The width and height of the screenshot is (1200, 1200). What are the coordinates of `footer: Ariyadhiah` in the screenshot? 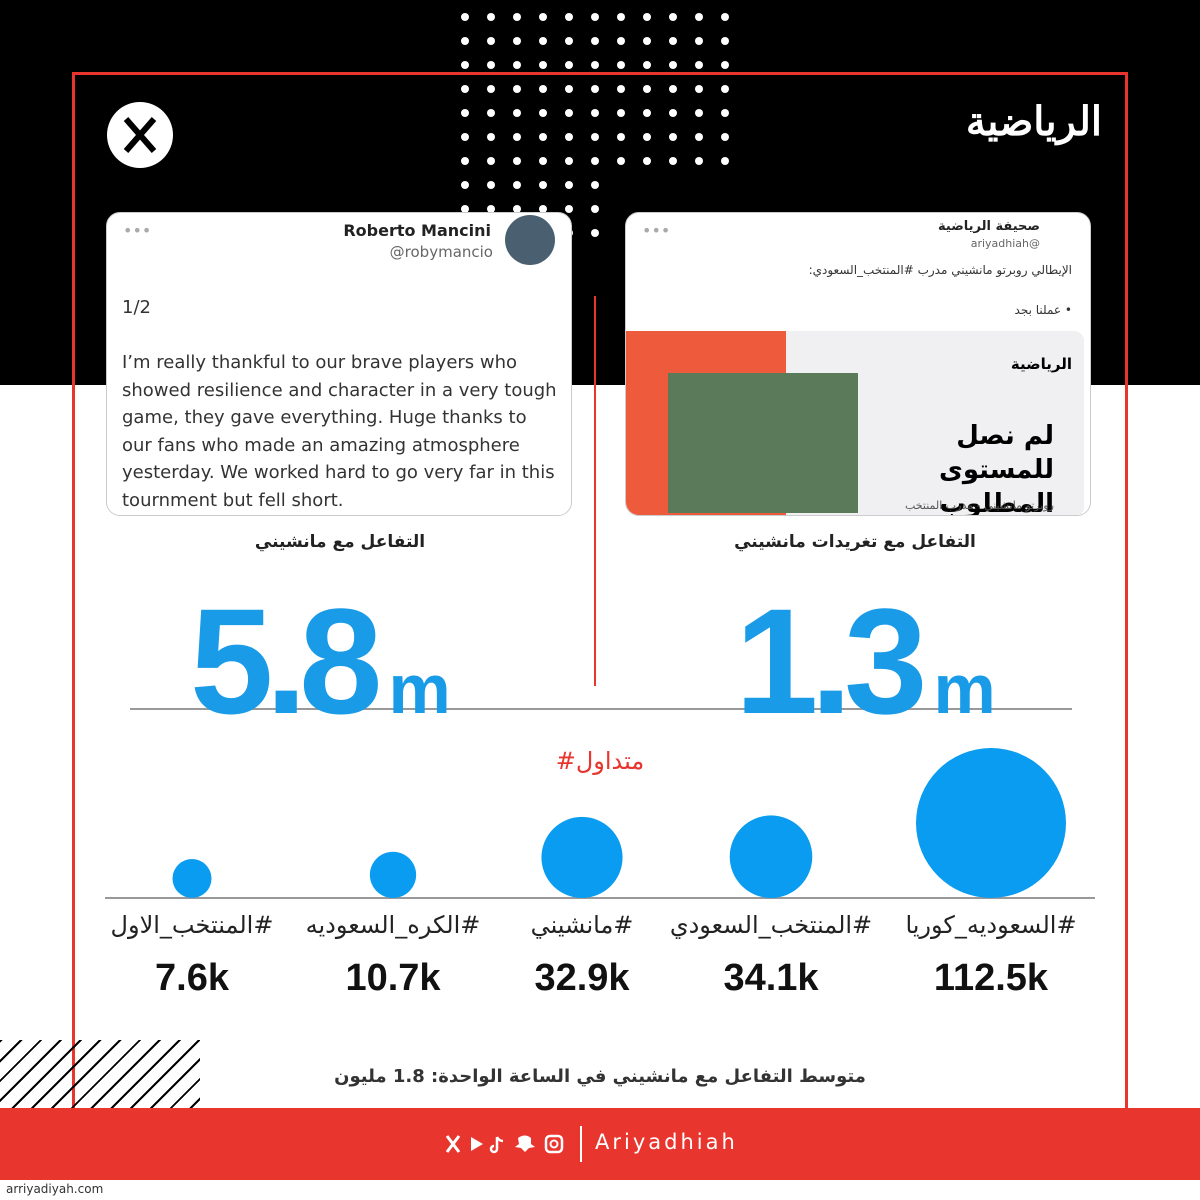 It's located at (600, 1144).